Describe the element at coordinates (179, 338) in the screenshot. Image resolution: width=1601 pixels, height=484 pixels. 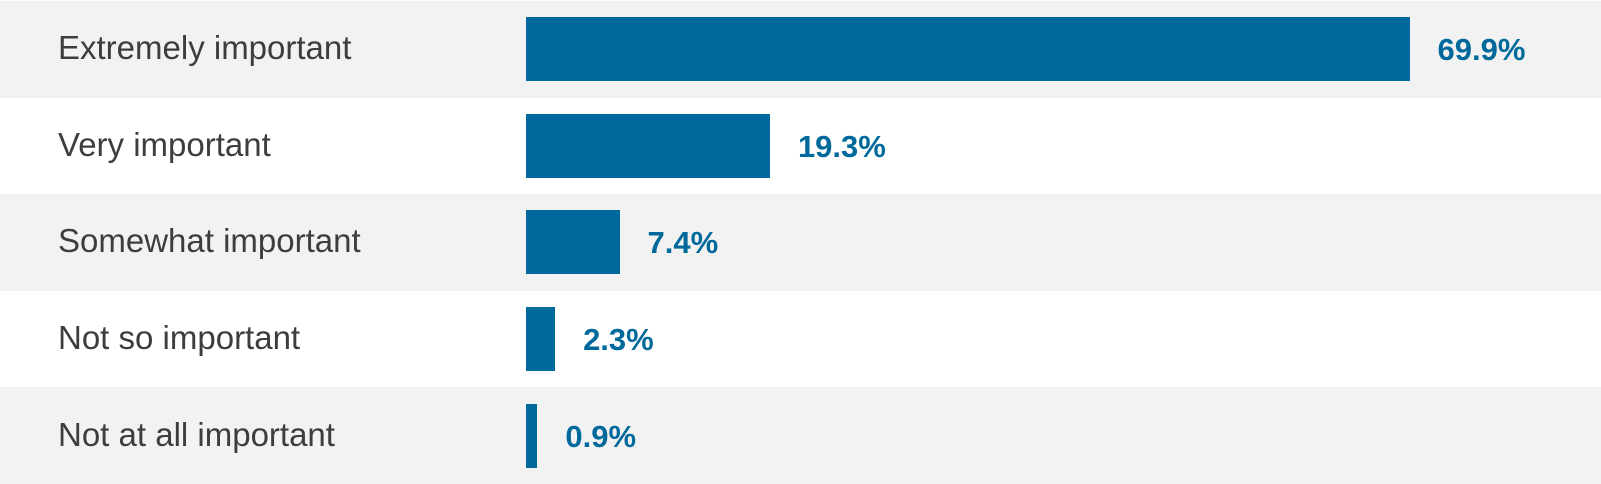
I see `category-label: Not so important` at that location.